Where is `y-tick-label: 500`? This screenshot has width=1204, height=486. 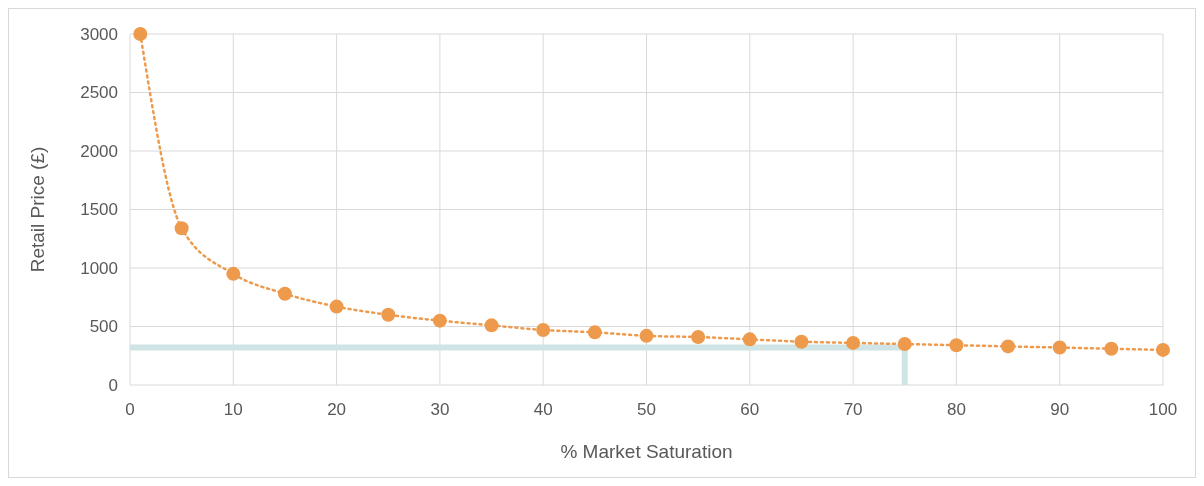 y-tick-label: 500 is located at coordinates (103, 327).